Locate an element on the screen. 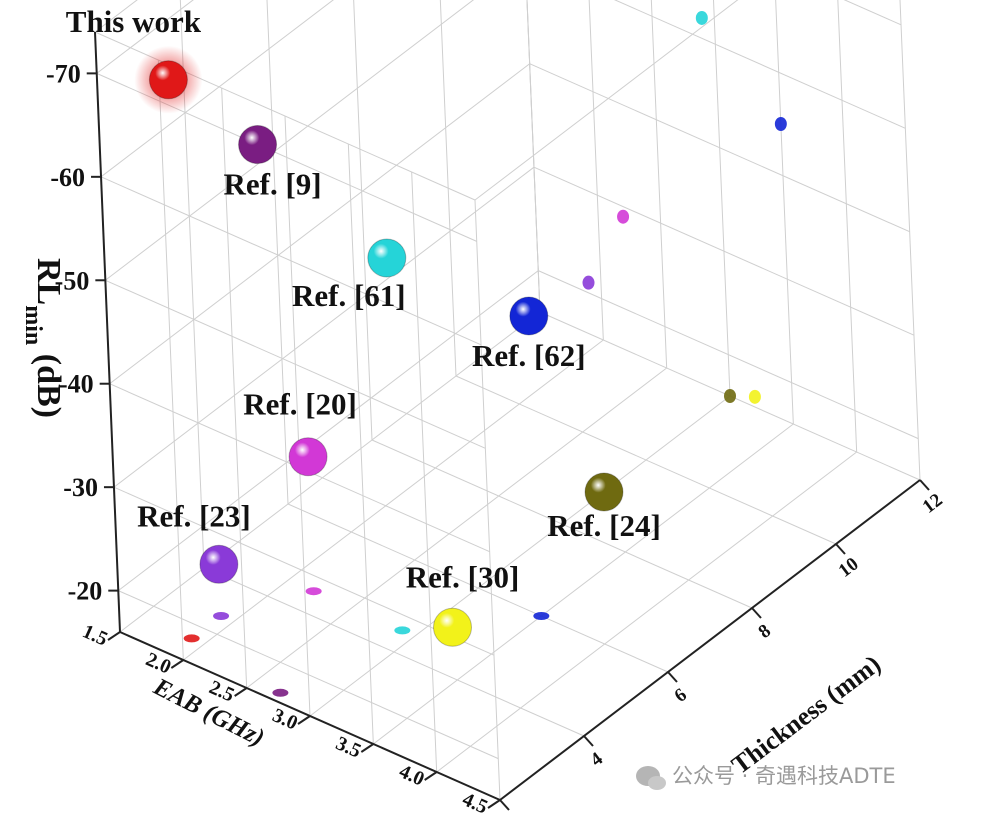  rl-tick-label: -60 is located at coordinates (67, 177).